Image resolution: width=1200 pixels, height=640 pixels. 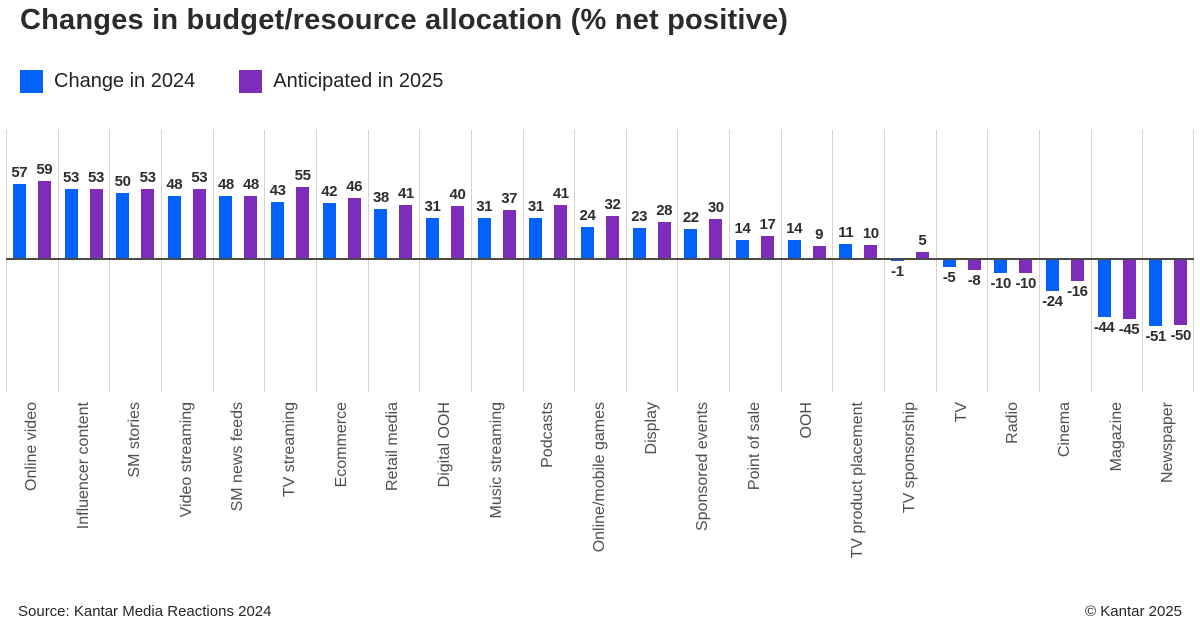 What do you see at coordinates (496, 460) in the screenshot?
I see `x-axis-label: Music streaming` at bounding box center [496, 460].